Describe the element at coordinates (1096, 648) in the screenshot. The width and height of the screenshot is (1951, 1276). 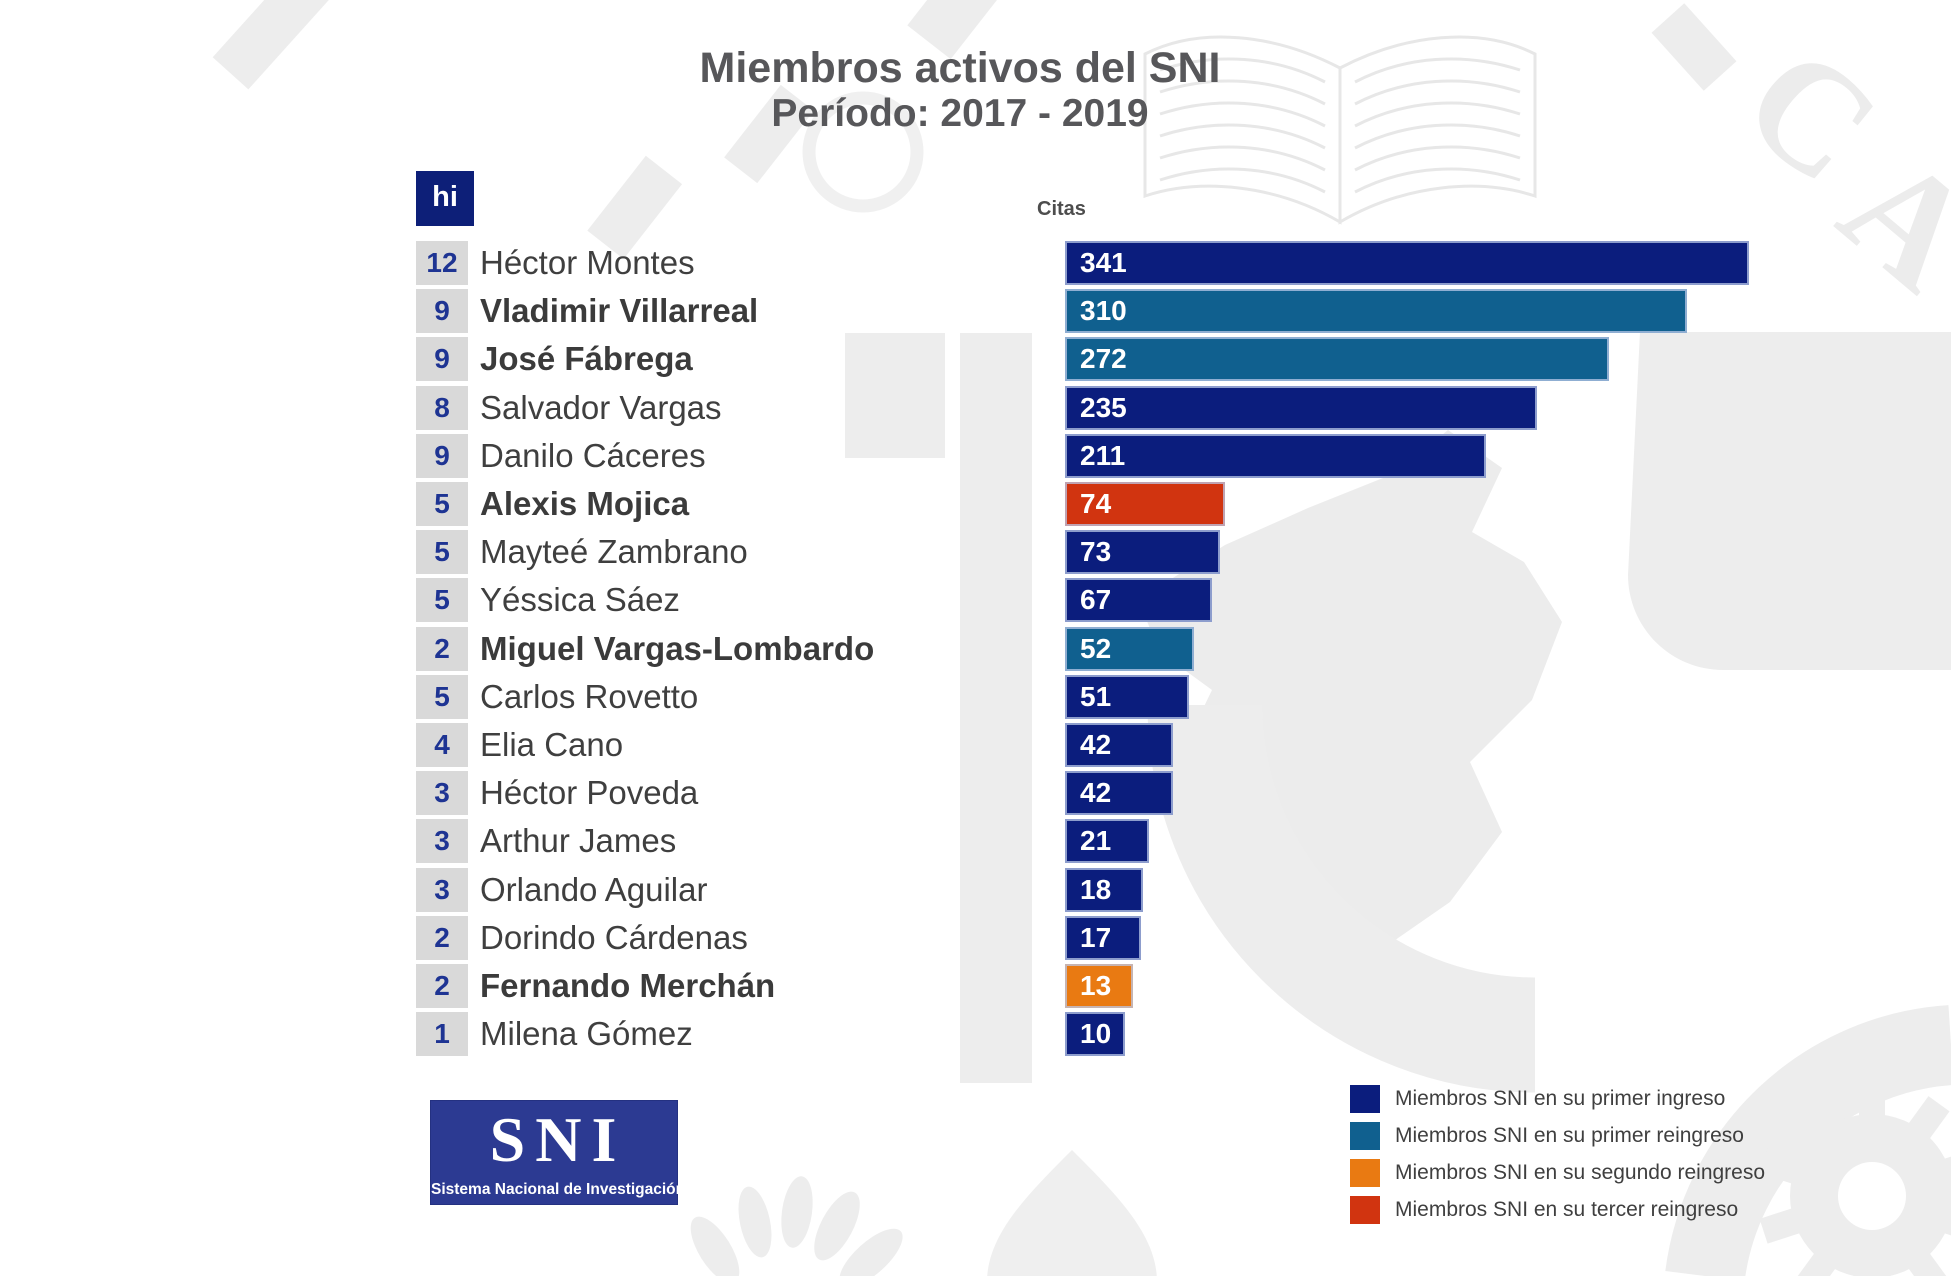
I see `citation-value: 52` at that location.